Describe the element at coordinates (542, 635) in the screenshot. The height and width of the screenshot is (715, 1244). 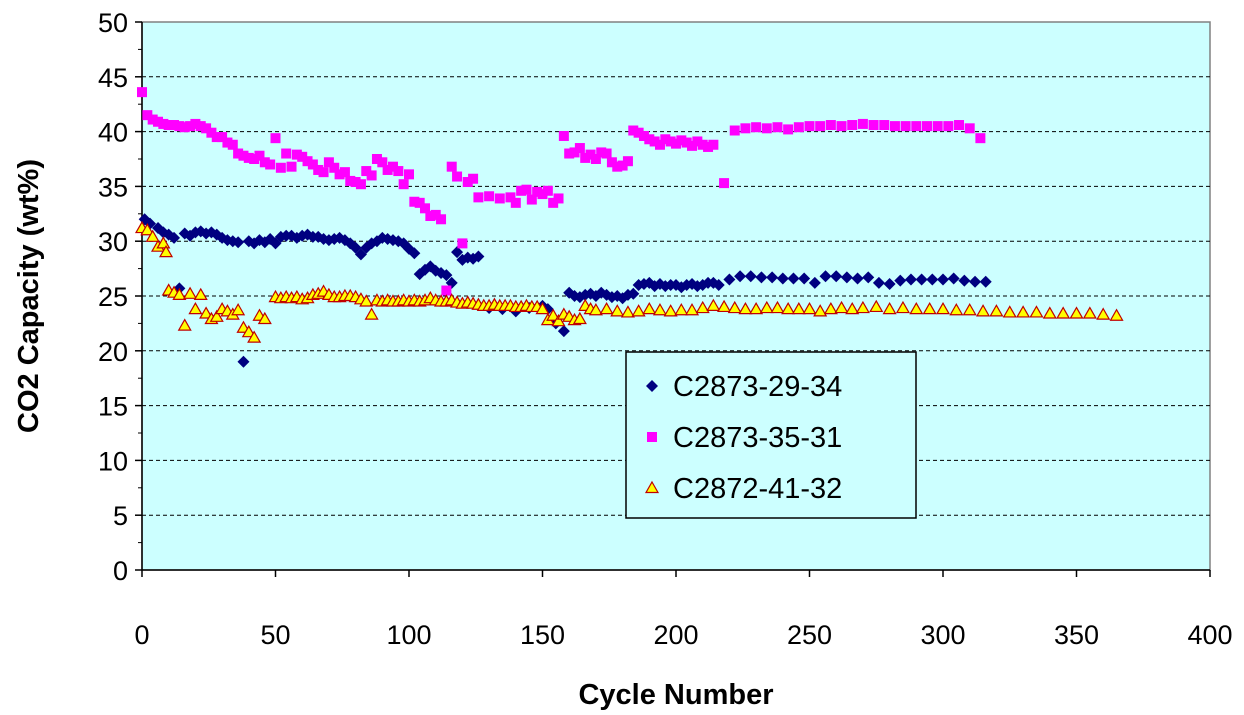
I see `x-tick-label: 150` at that location.